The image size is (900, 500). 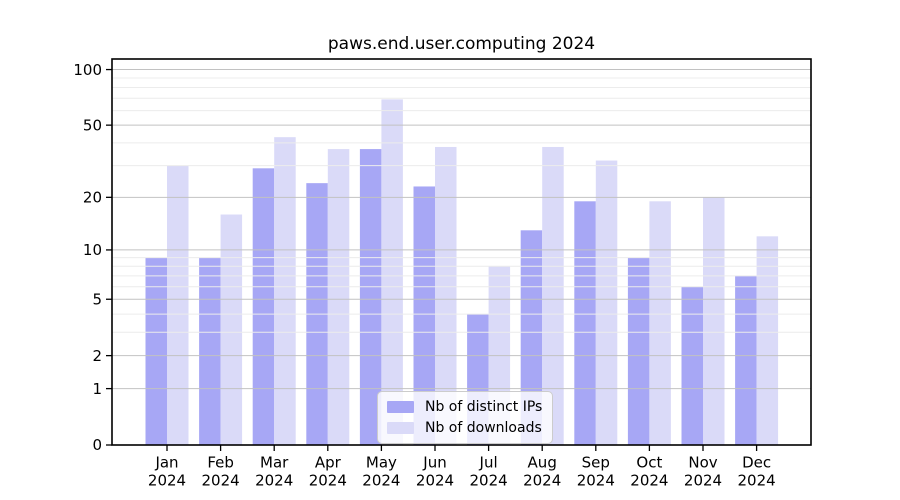 What do you see at coordinates (328, 463) in the screenshot?
I see `x-tick-label-month: Apr` at bounding box center [328, 463].